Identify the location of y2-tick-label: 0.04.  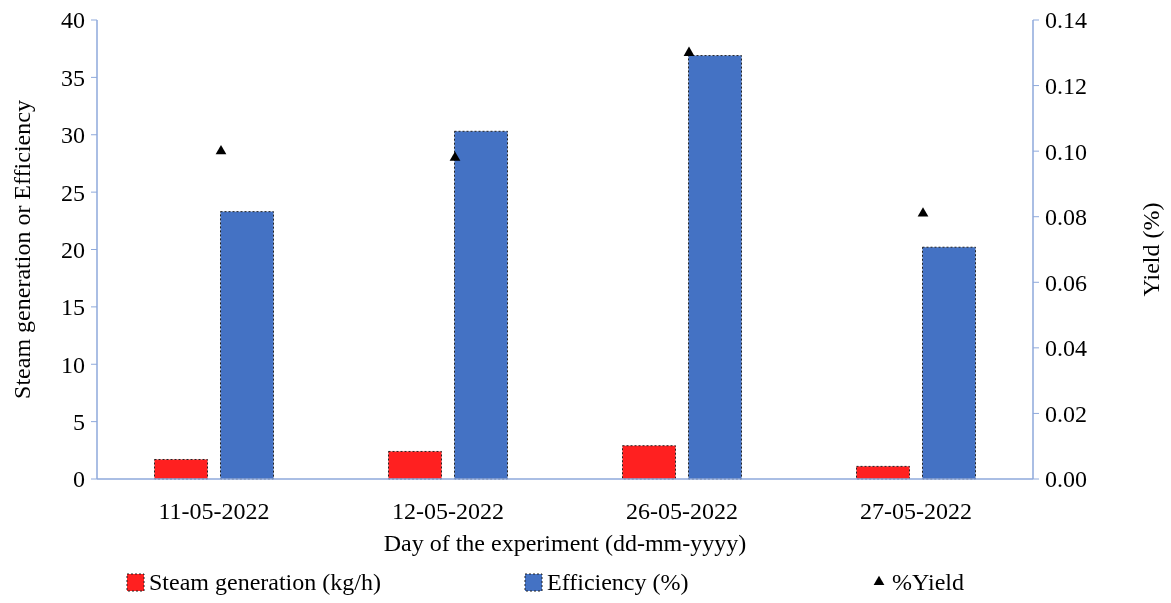
(1066, 348).